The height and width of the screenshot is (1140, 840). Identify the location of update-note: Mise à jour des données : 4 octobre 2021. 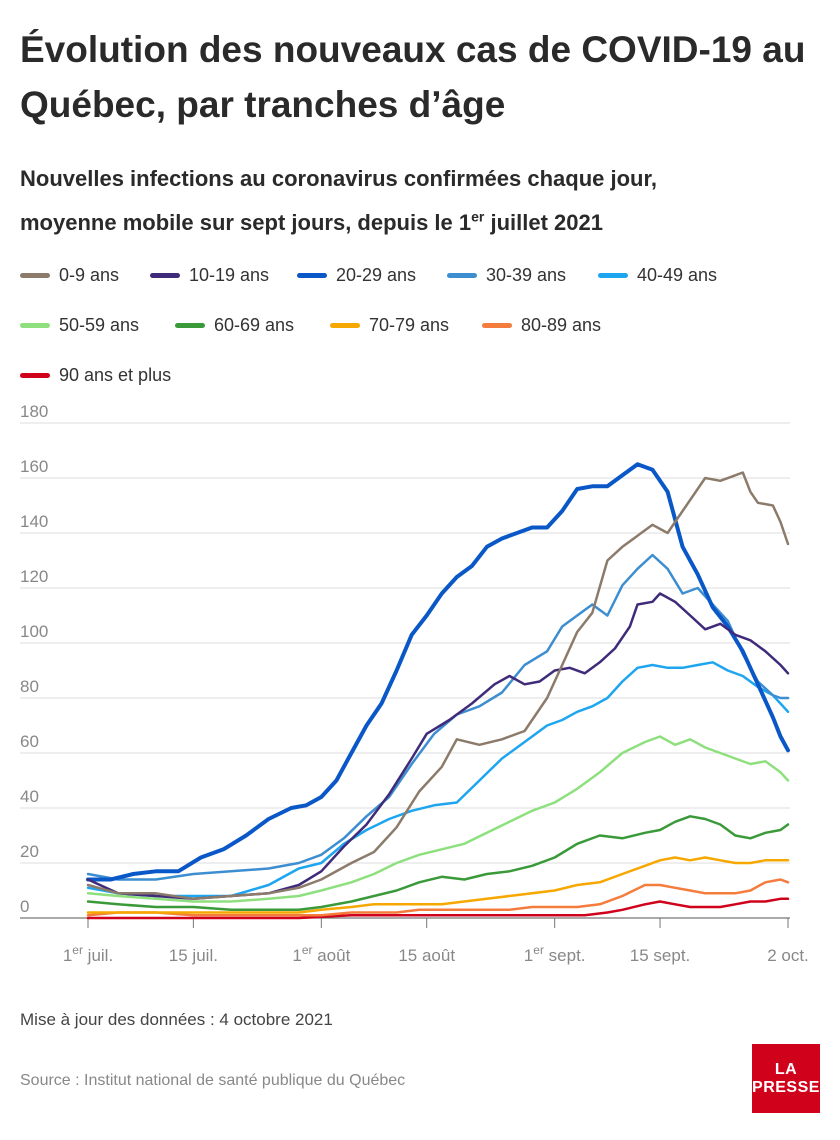
(176, 1019).